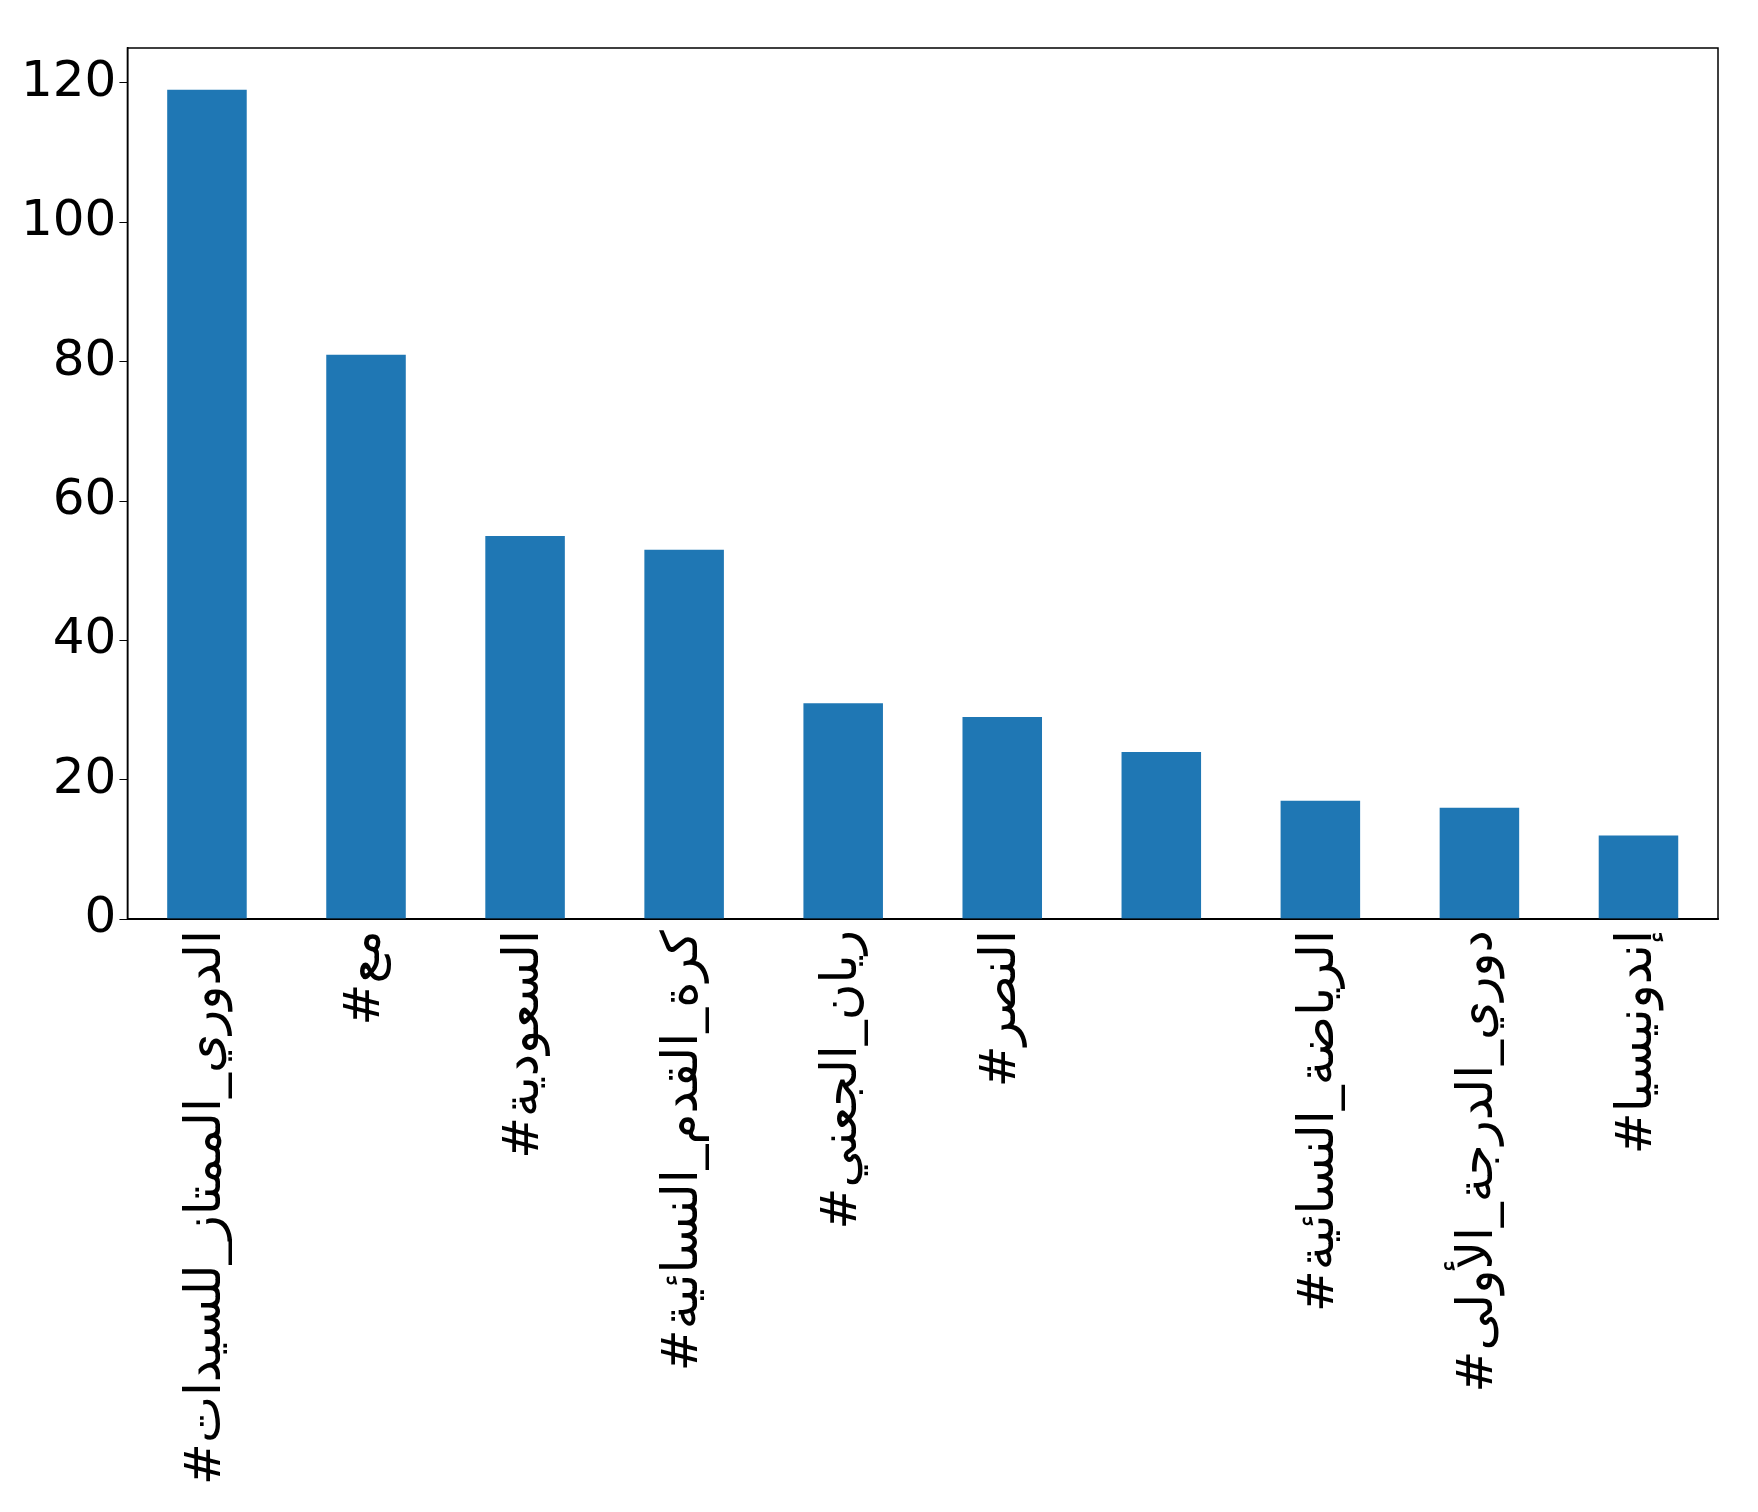 This screenshot has height=1512, width=1758. Describe the element at coordinates (69, 78) in the screenshot. I see `y-tick-label: 120` at that location.